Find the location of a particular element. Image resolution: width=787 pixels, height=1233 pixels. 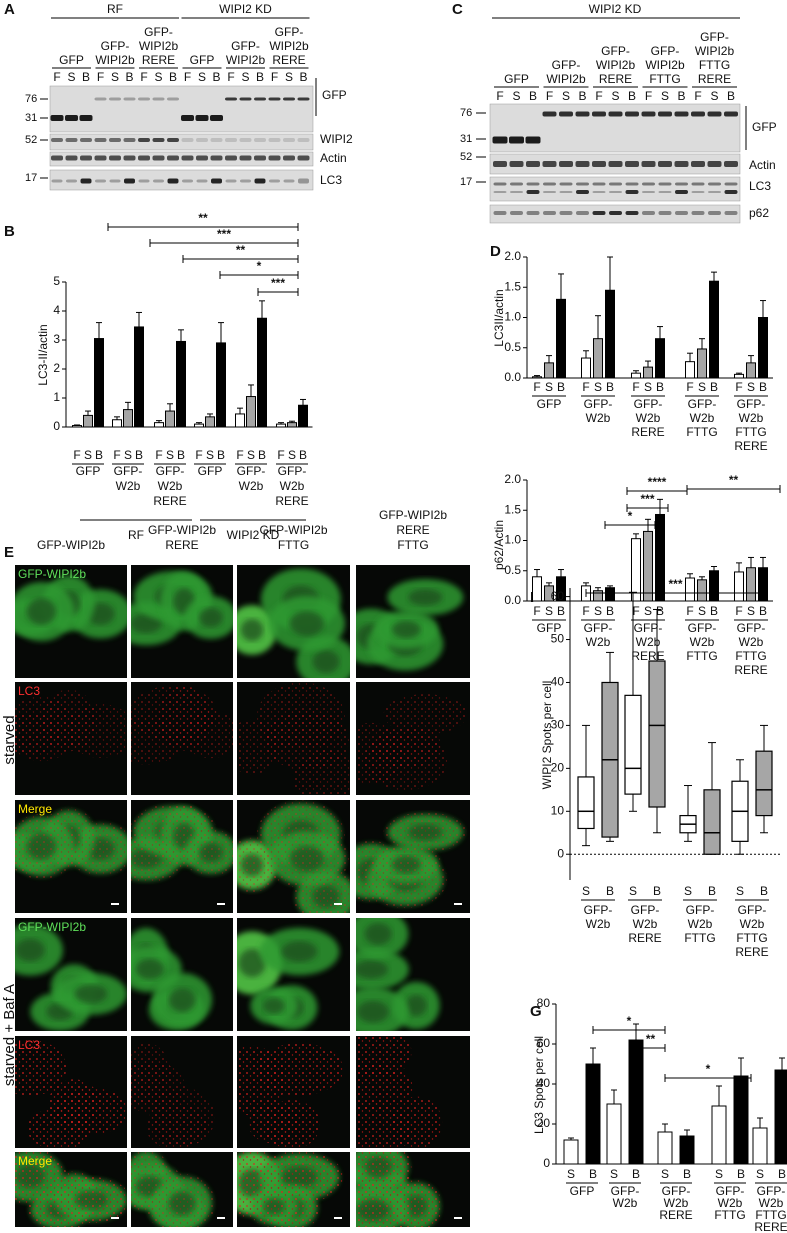

y-axis-label: WIPI2 Spots per cell is located at coordinates (547, 735).